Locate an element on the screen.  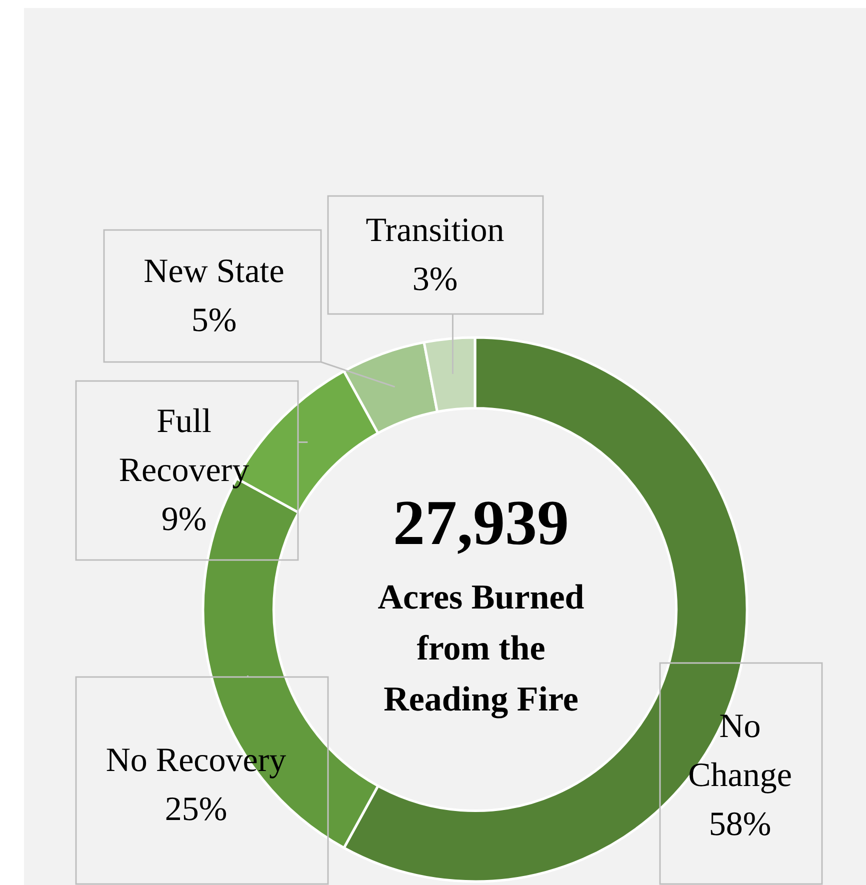
slice-label: Transition is located at coordinates (435, 230).